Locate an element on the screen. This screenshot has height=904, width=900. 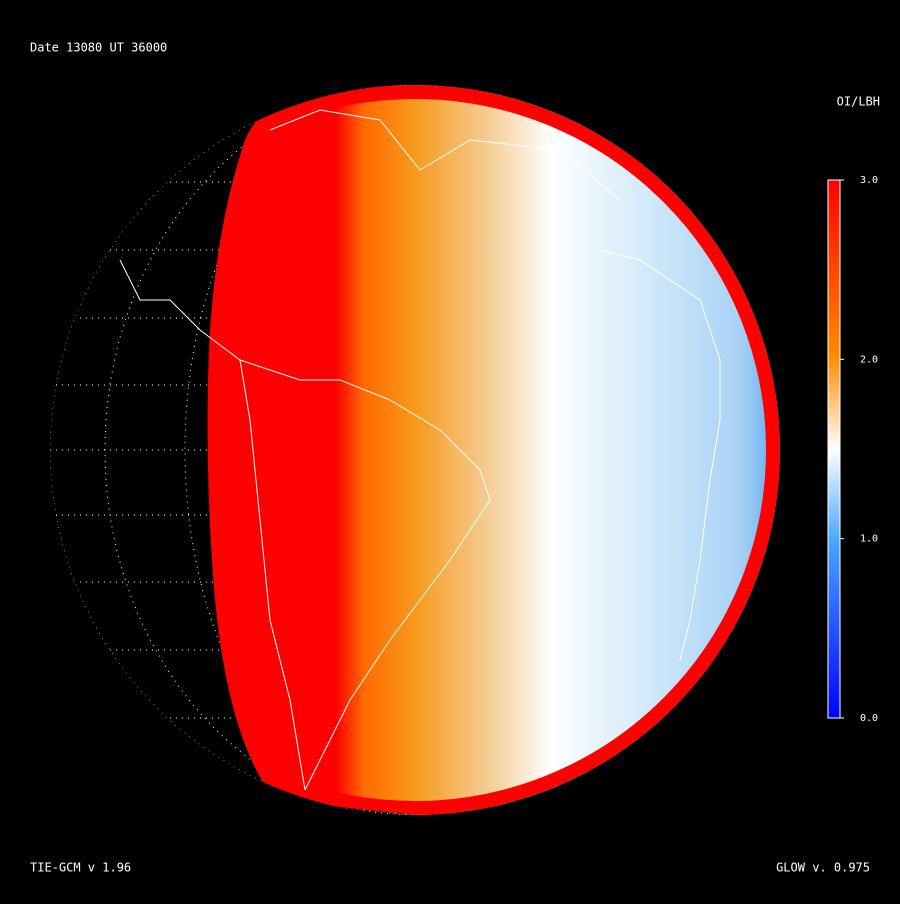
colorbar-label: OI/LBH is located at coordinates (858, 102).